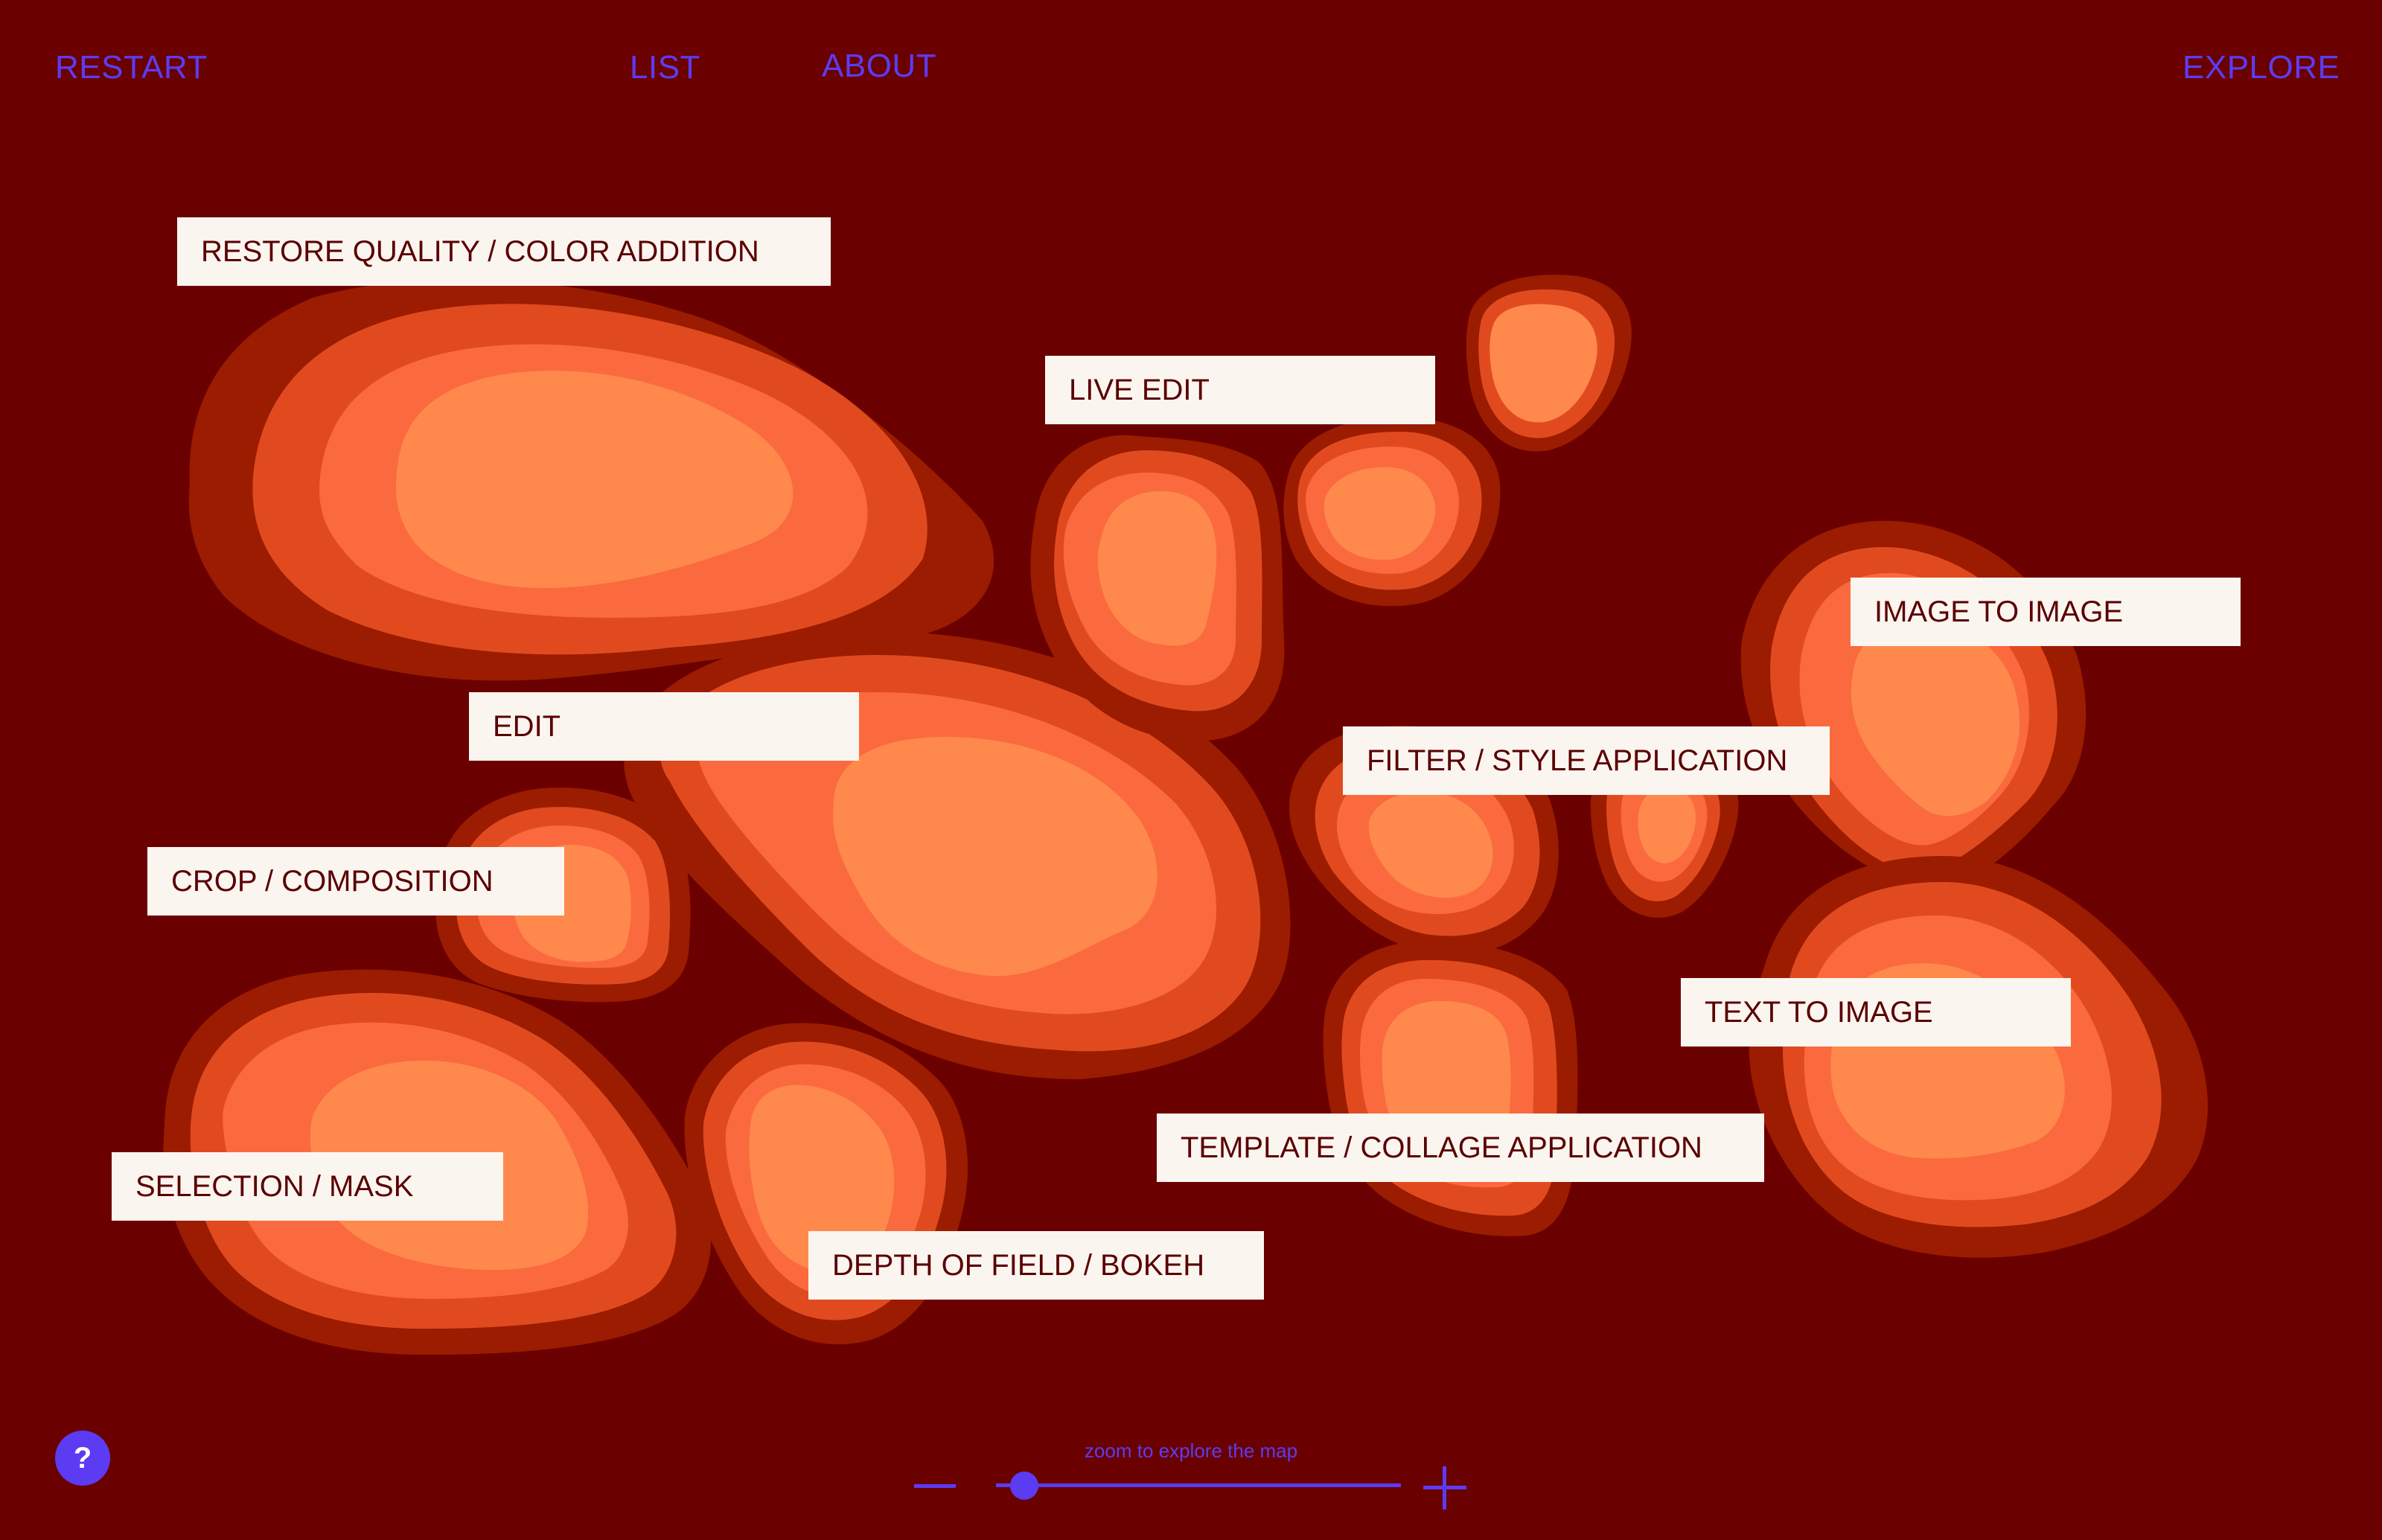  I want to click on label-filter-style: FILTER / STYLE APPLICATION, so click(1586, 761).